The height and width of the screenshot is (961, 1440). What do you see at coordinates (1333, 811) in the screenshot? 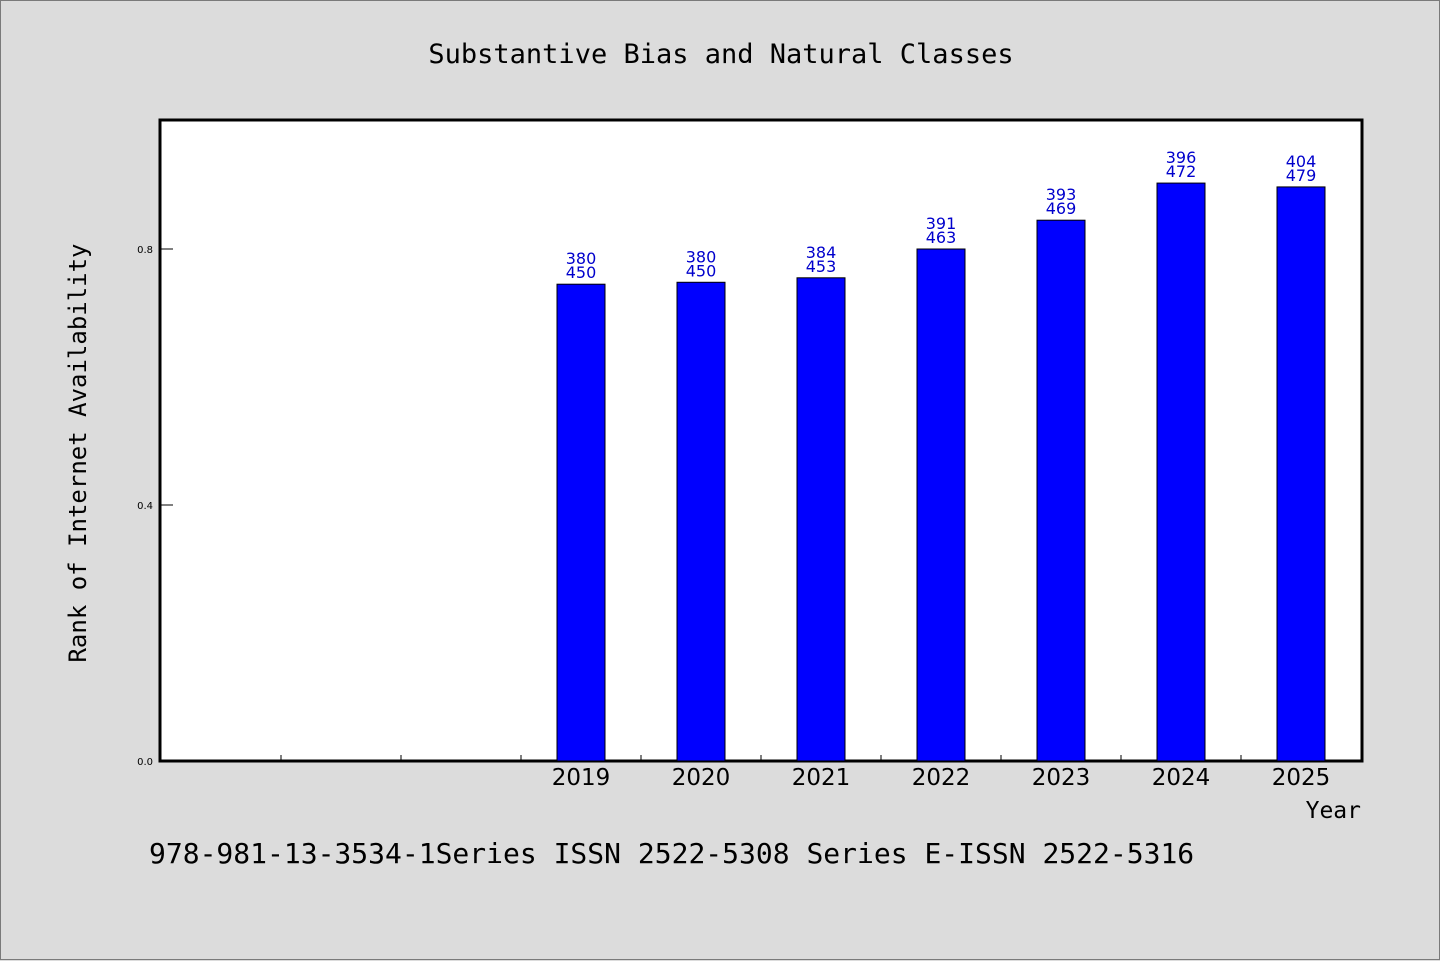
I see `x-axis-label: Year` at bounding box center [1333, 811].